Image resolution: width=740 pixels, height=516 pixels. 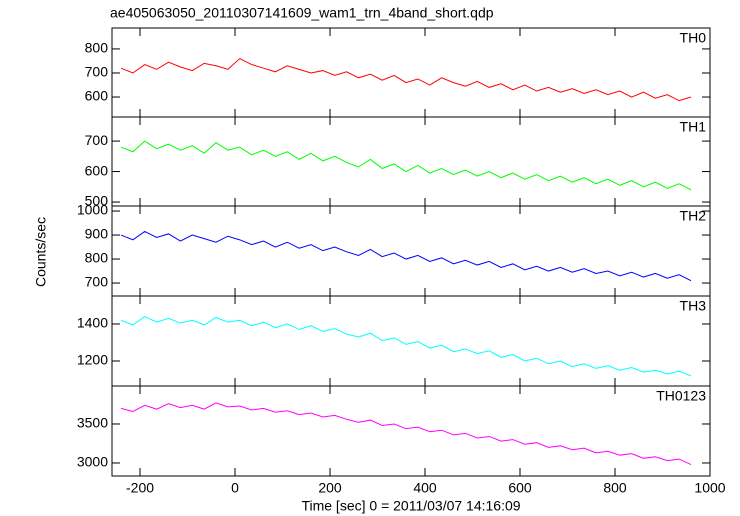 What do you see at coordinates (520, 488) in the screenshot?
I see `x-tick-label: 600` at bounding box center [520, 488].